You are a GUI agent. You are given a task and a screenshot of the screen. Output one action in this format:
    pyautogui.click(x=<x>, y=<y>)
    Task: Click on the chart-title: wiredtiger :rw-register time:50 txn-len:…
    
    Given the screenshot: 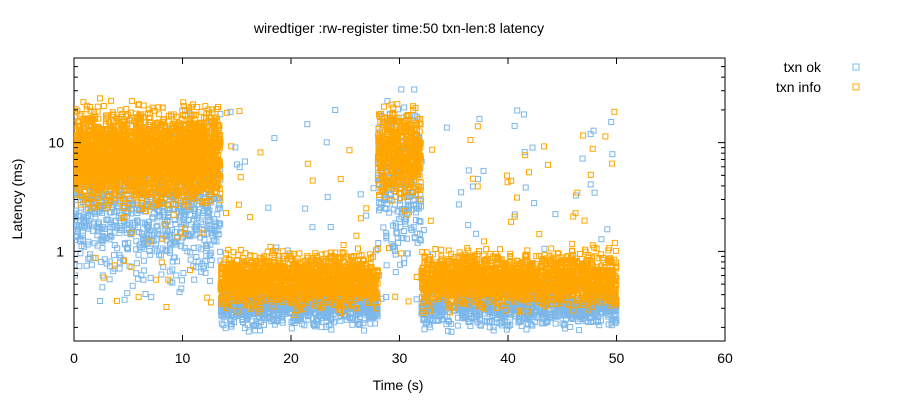 What is the action you would take?
    pyautogui.click(x=398, y=28)
    